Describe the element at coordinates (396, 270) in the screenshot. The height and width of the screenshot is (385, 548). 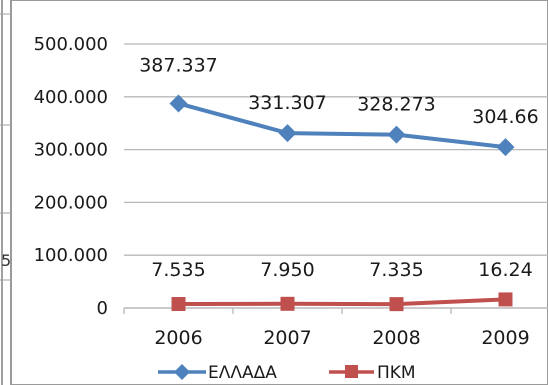
I see `data-label: 7.335` at that location.